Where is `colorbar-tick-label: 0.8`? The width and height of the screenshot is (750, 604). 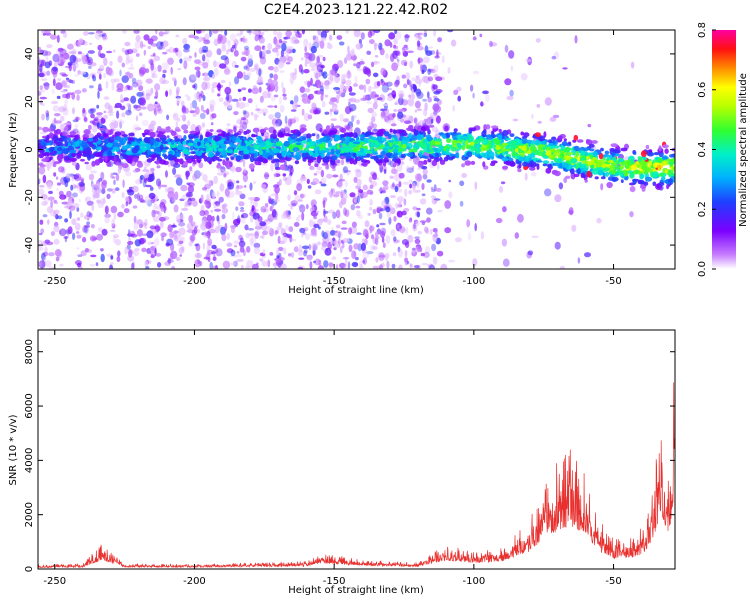
colorbar-tick-label: 0.8 is located at coordinates (702, 30).